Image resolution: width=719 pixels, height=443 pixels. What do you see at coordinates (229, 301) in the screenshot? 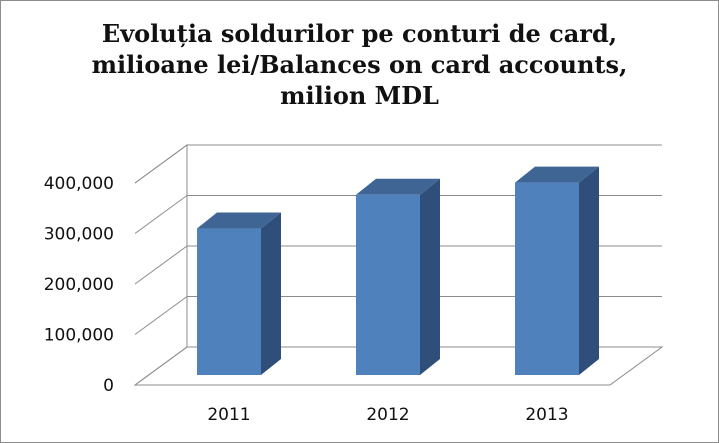
I see `bar-2011` at bounding box center [229, 301].